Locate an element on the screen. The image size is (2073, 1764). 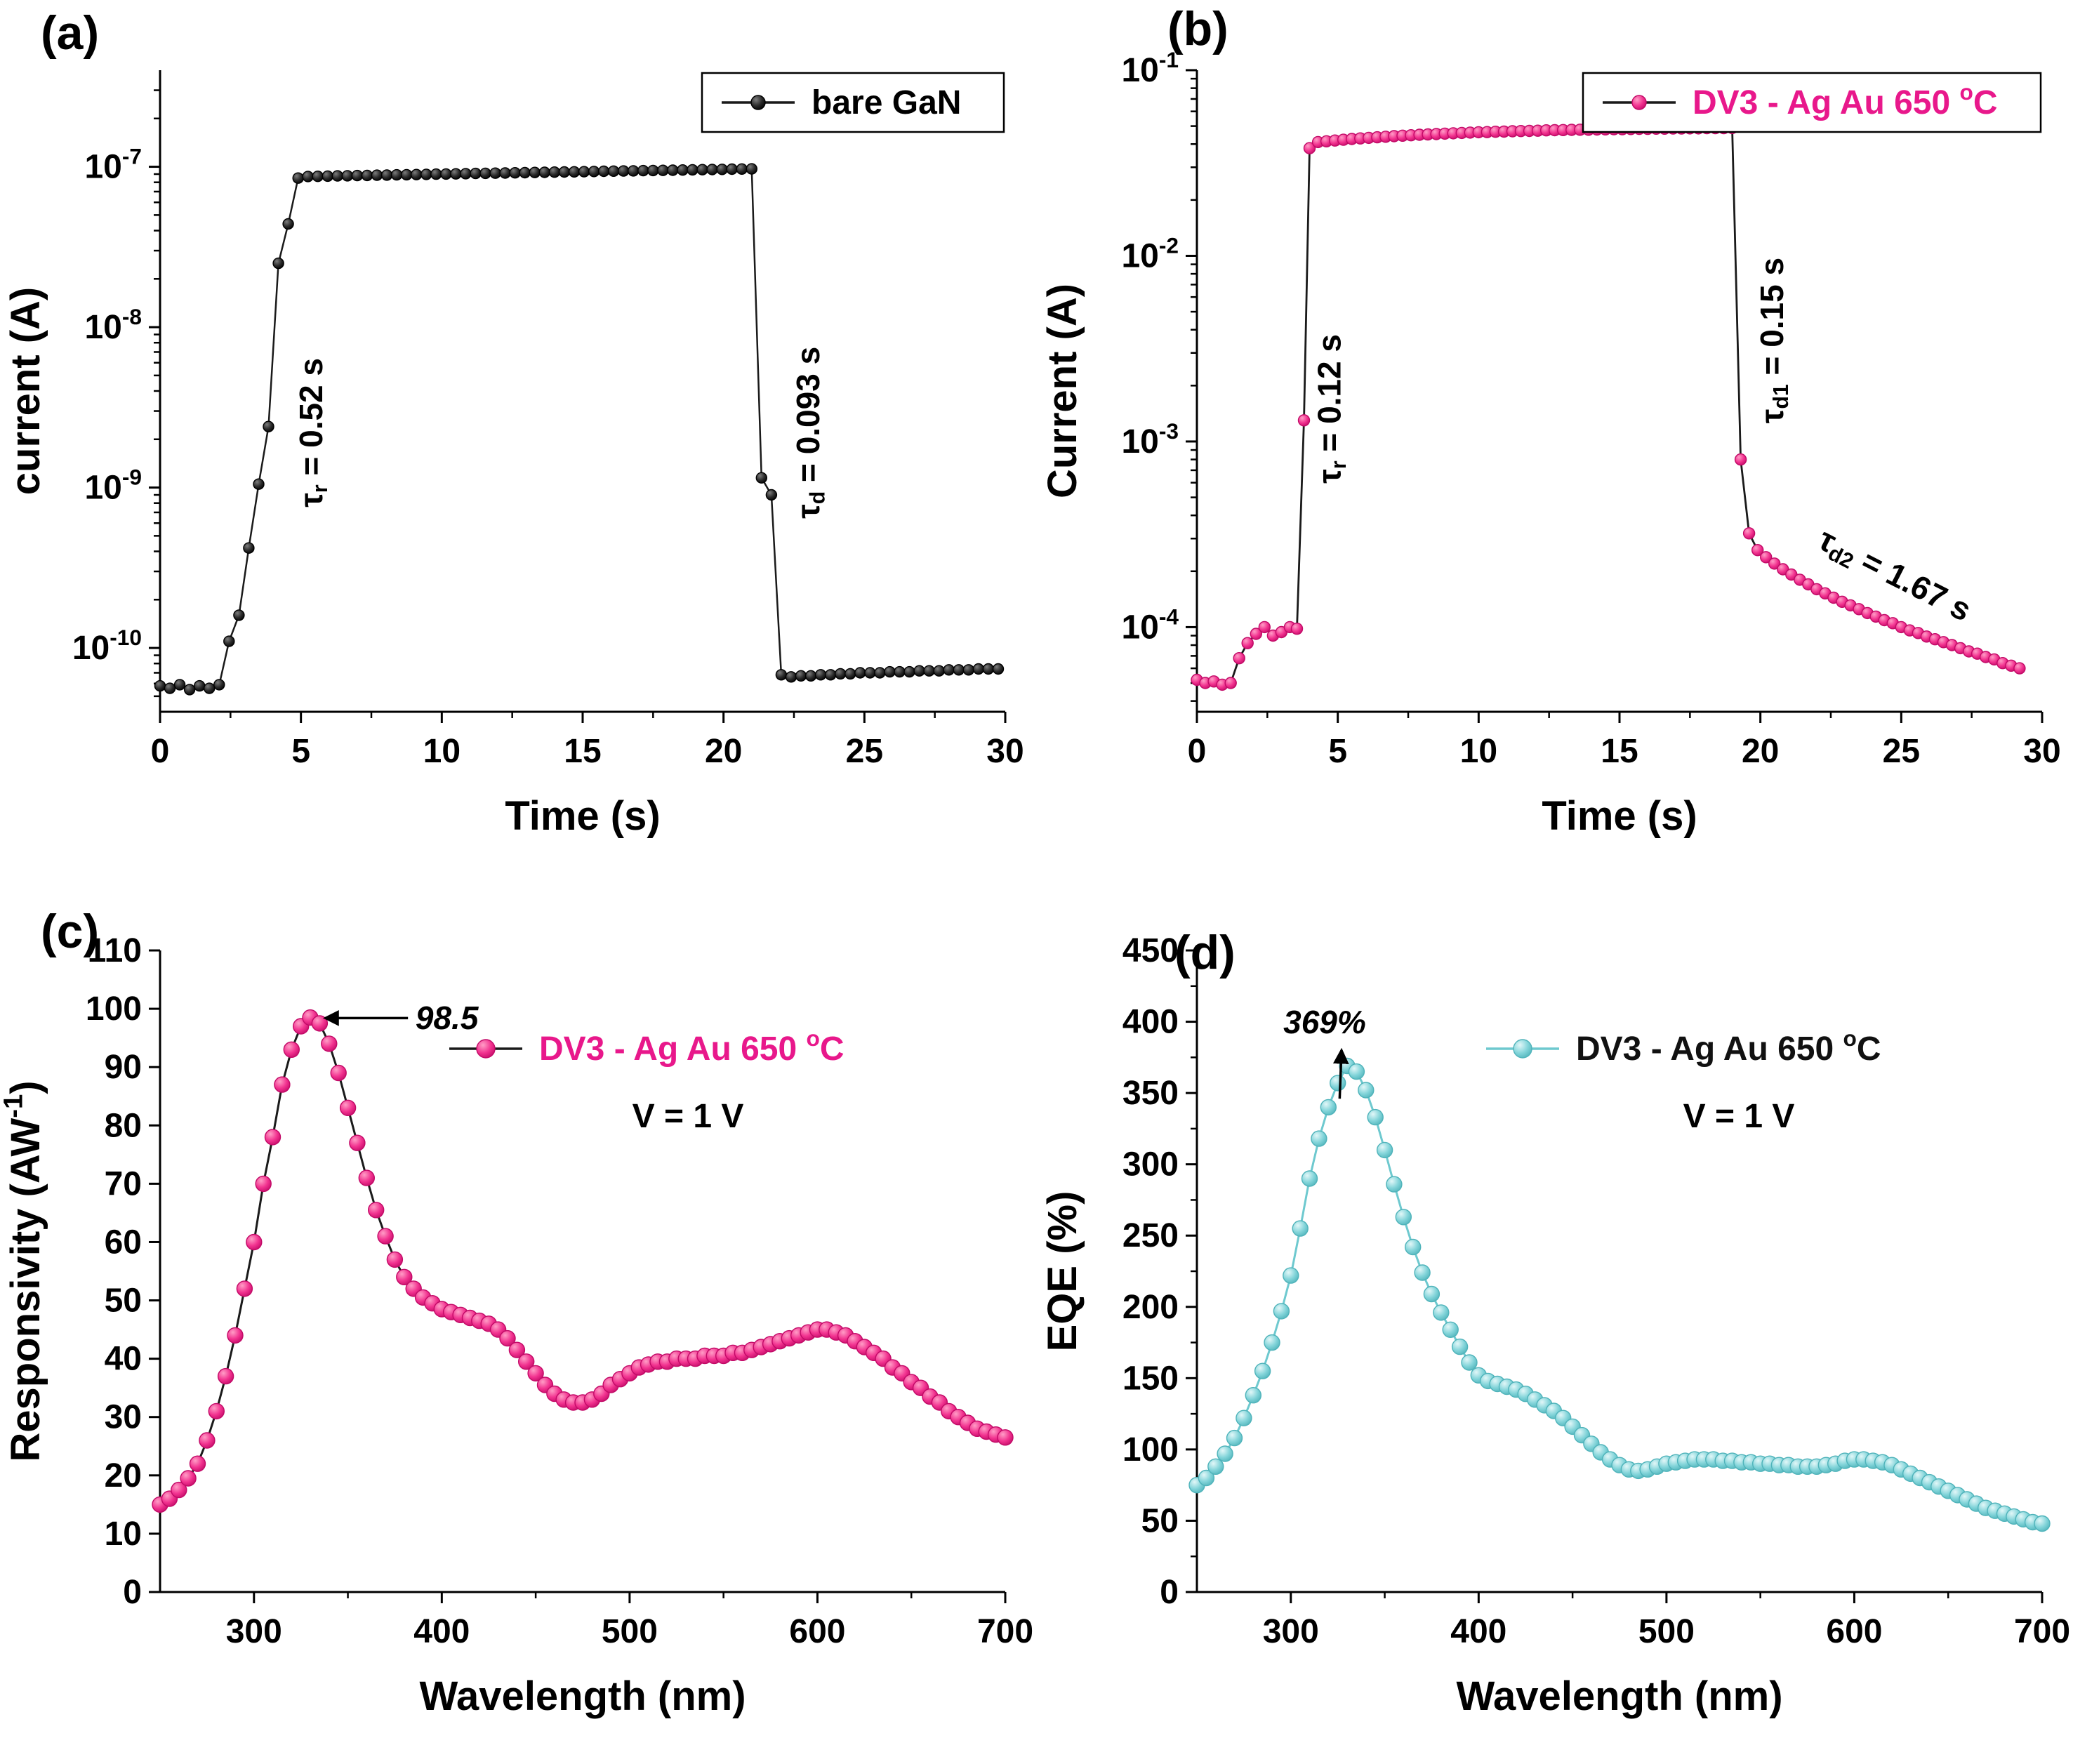
svg-text: 350 is located at coordinates (1150, 1093).